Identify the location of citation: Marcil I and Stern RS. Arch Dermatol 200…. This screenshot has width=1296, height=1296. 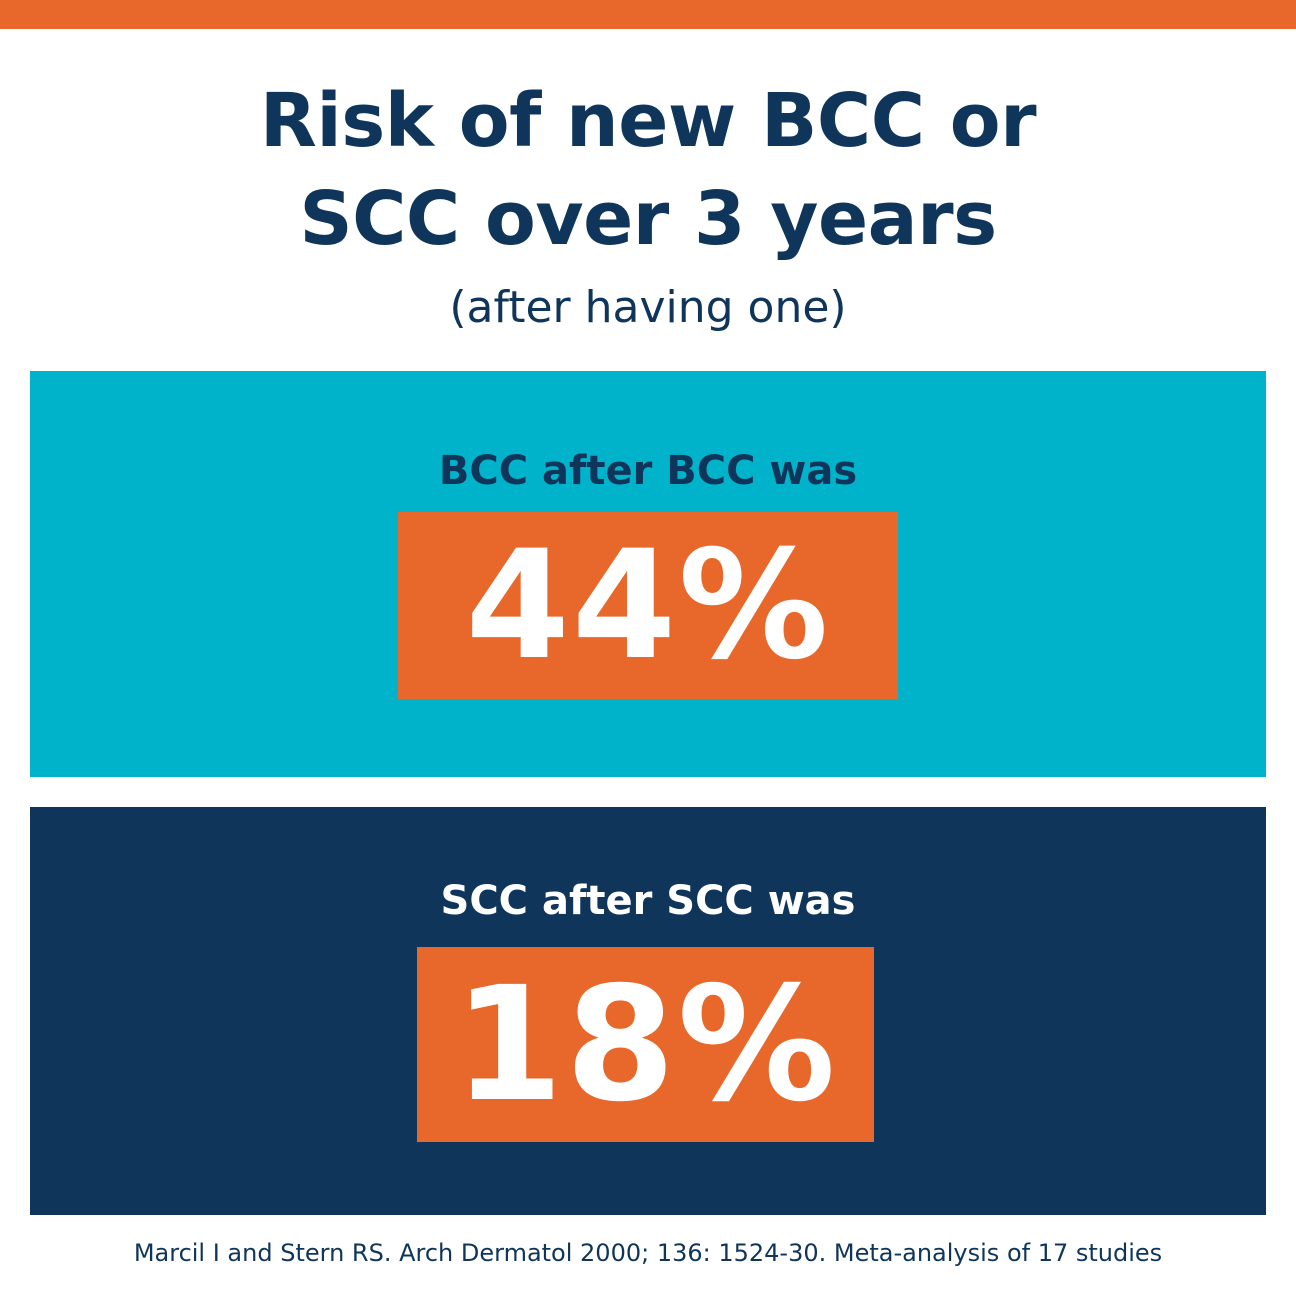
(648, 1253).